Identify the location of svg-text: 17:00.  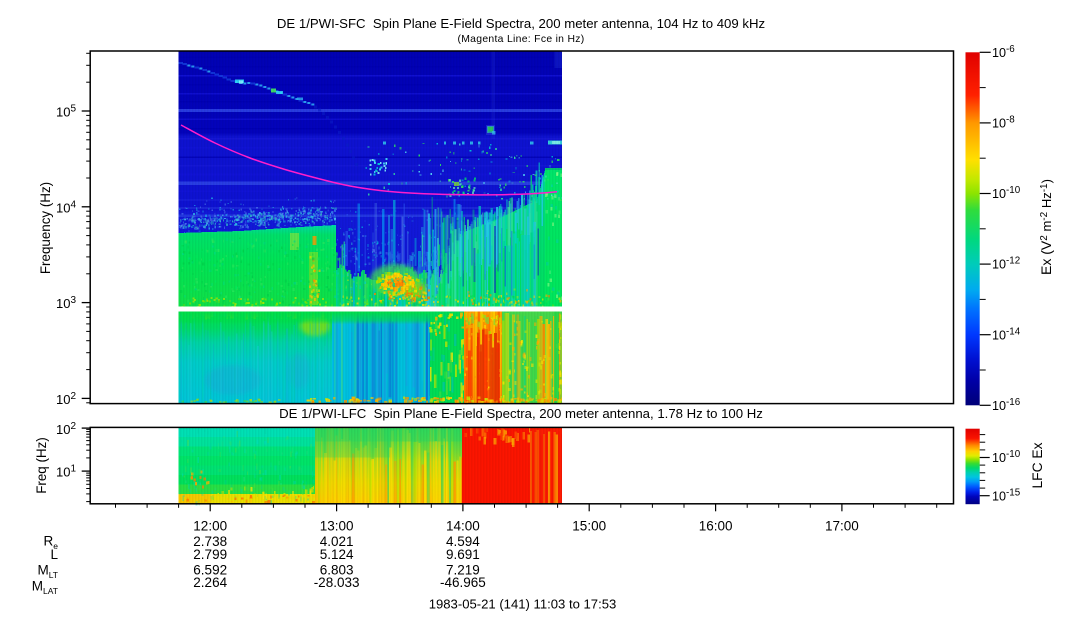
(842, 526).